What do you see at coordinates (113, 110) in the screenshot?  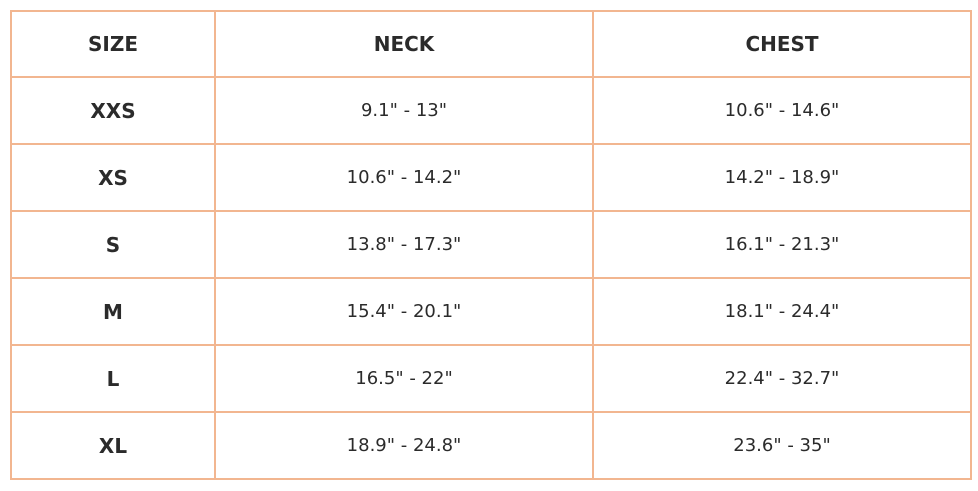 I see `size-cell: XXS` at bounding box center [113, 110].